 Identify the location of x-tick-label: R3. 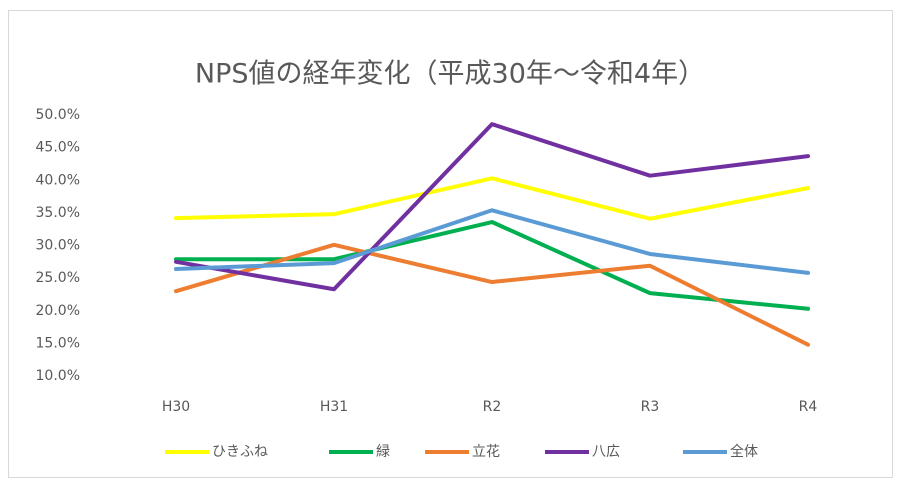
(650, 407).